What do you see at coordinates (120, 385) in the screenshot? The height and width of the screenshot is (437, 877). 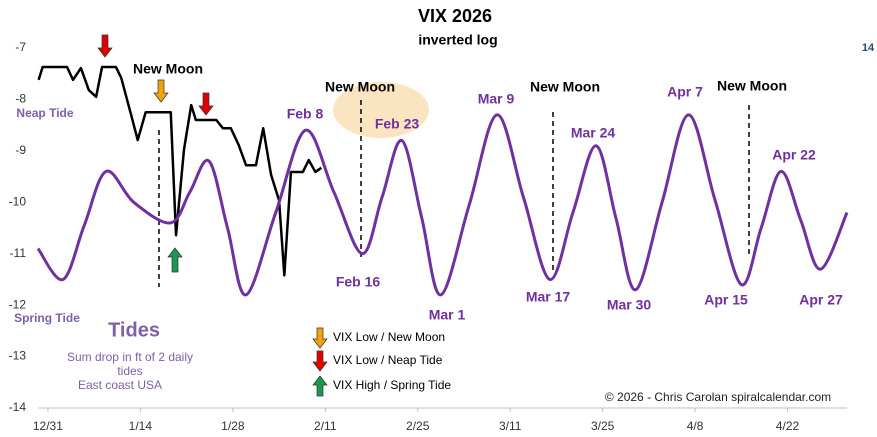 I see `note: East coast USA` at bounding box center [120, 385].